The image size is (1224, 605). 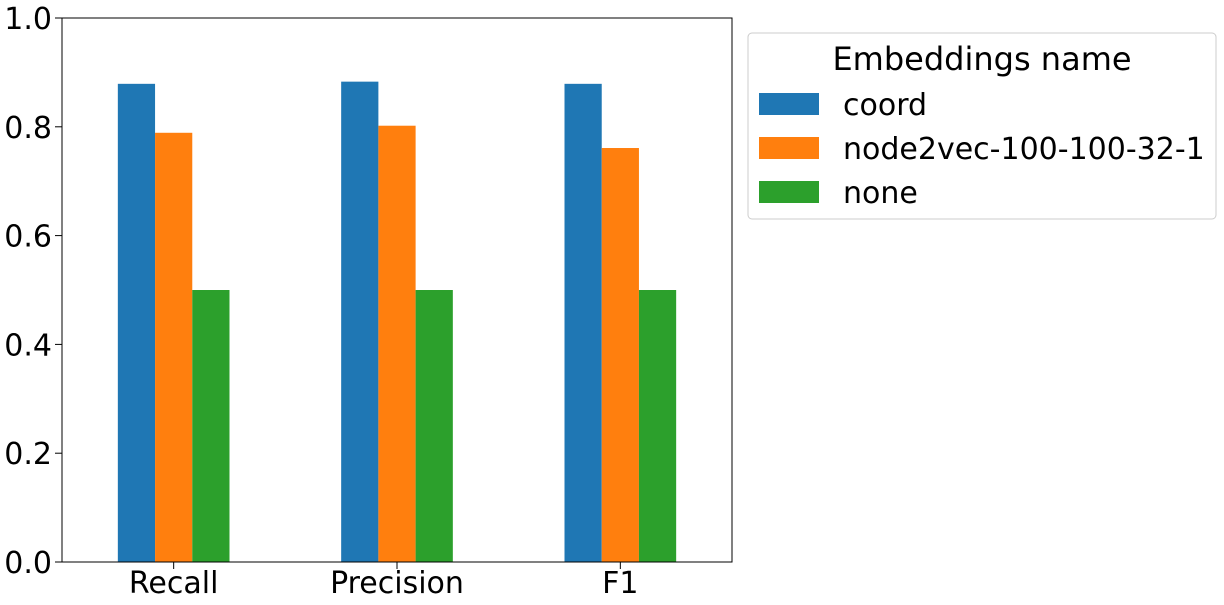 I want to click on y-tick-label: 0.0, so click(x=28, y=563).